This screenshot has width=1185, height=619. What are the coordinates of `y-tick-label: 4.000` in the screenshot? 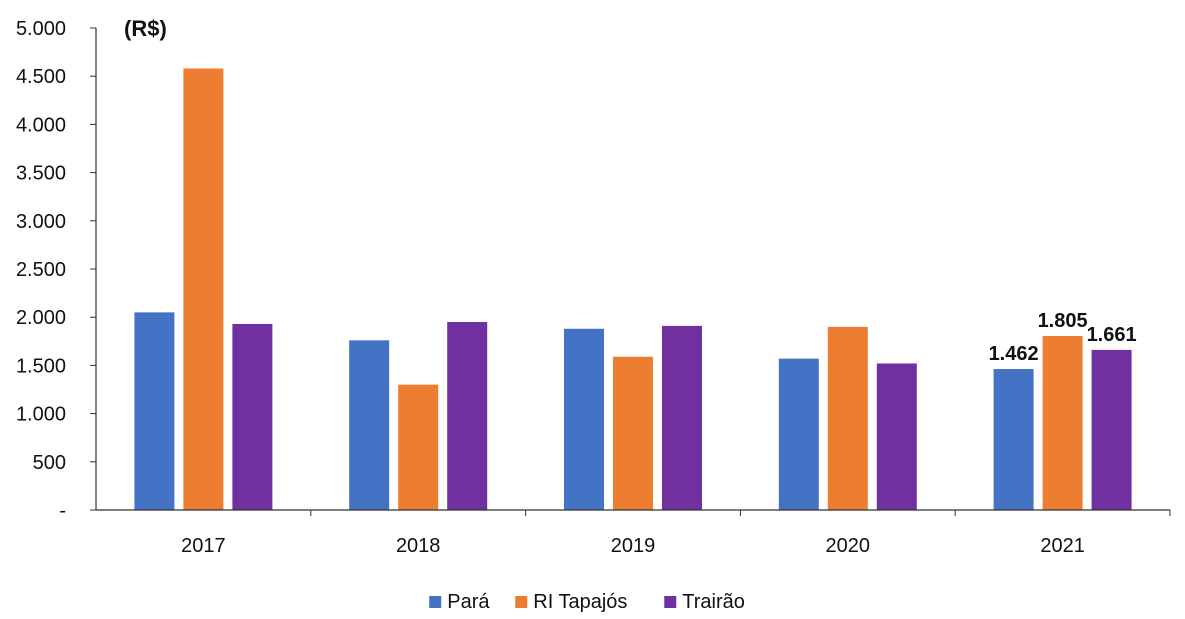 It's located at (41, 125).